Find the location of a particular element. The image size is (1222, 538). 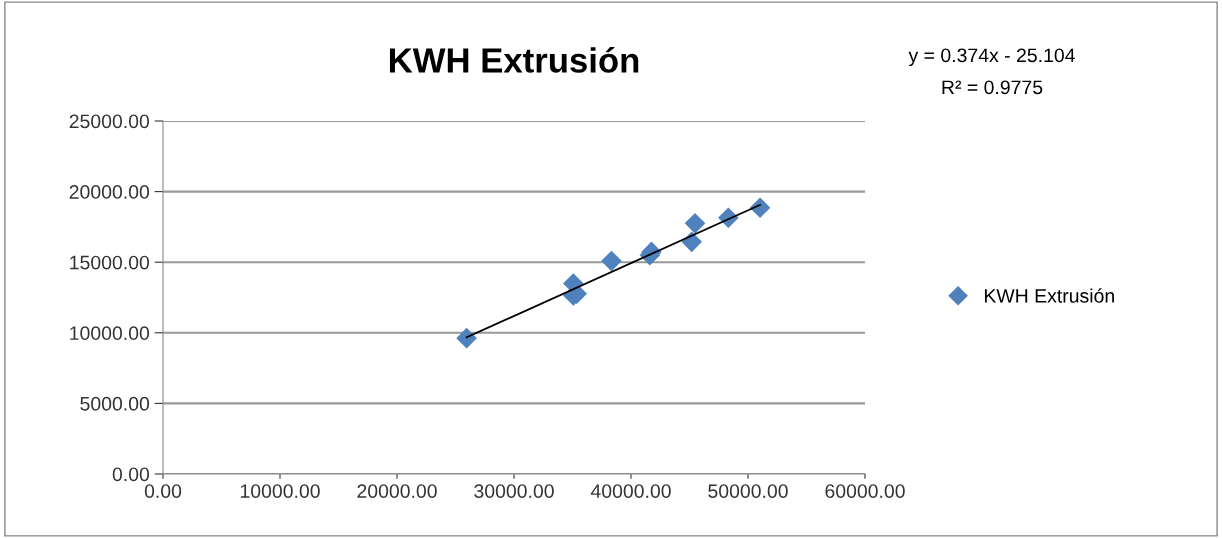

x-tick-label: 50000.00 is located at coordinates (748, 491).